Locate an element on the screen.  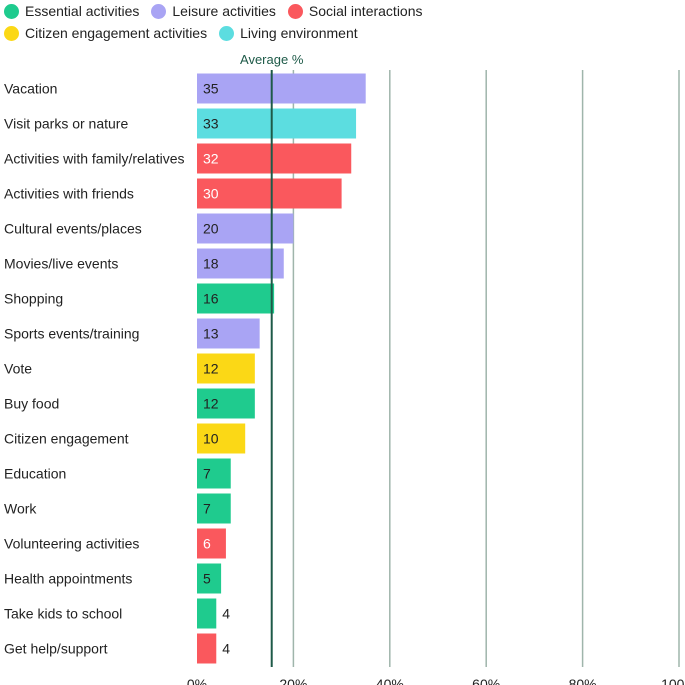
value-label-work: 7 is located at coordinates (207, 509).